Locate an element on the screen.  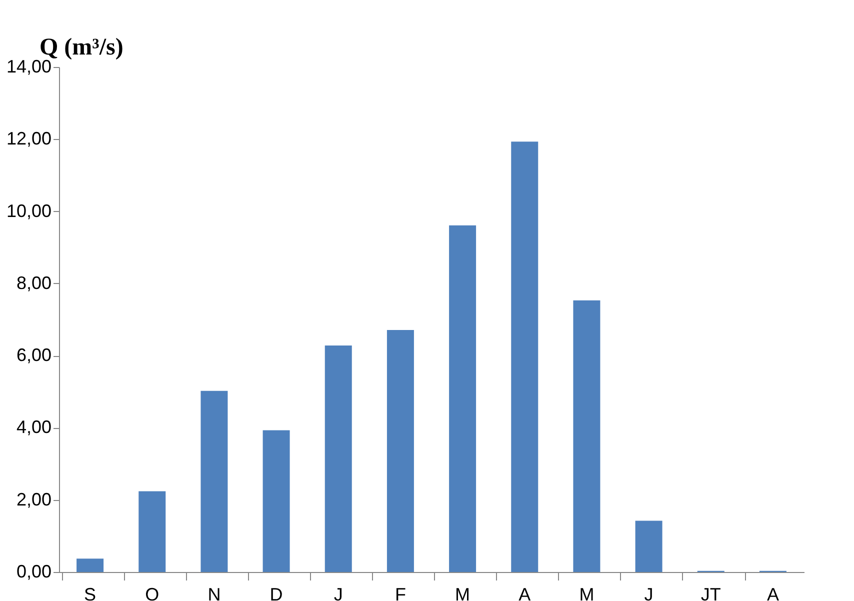
y-tick-label: 6,00 is located at coordinates (34, 355).